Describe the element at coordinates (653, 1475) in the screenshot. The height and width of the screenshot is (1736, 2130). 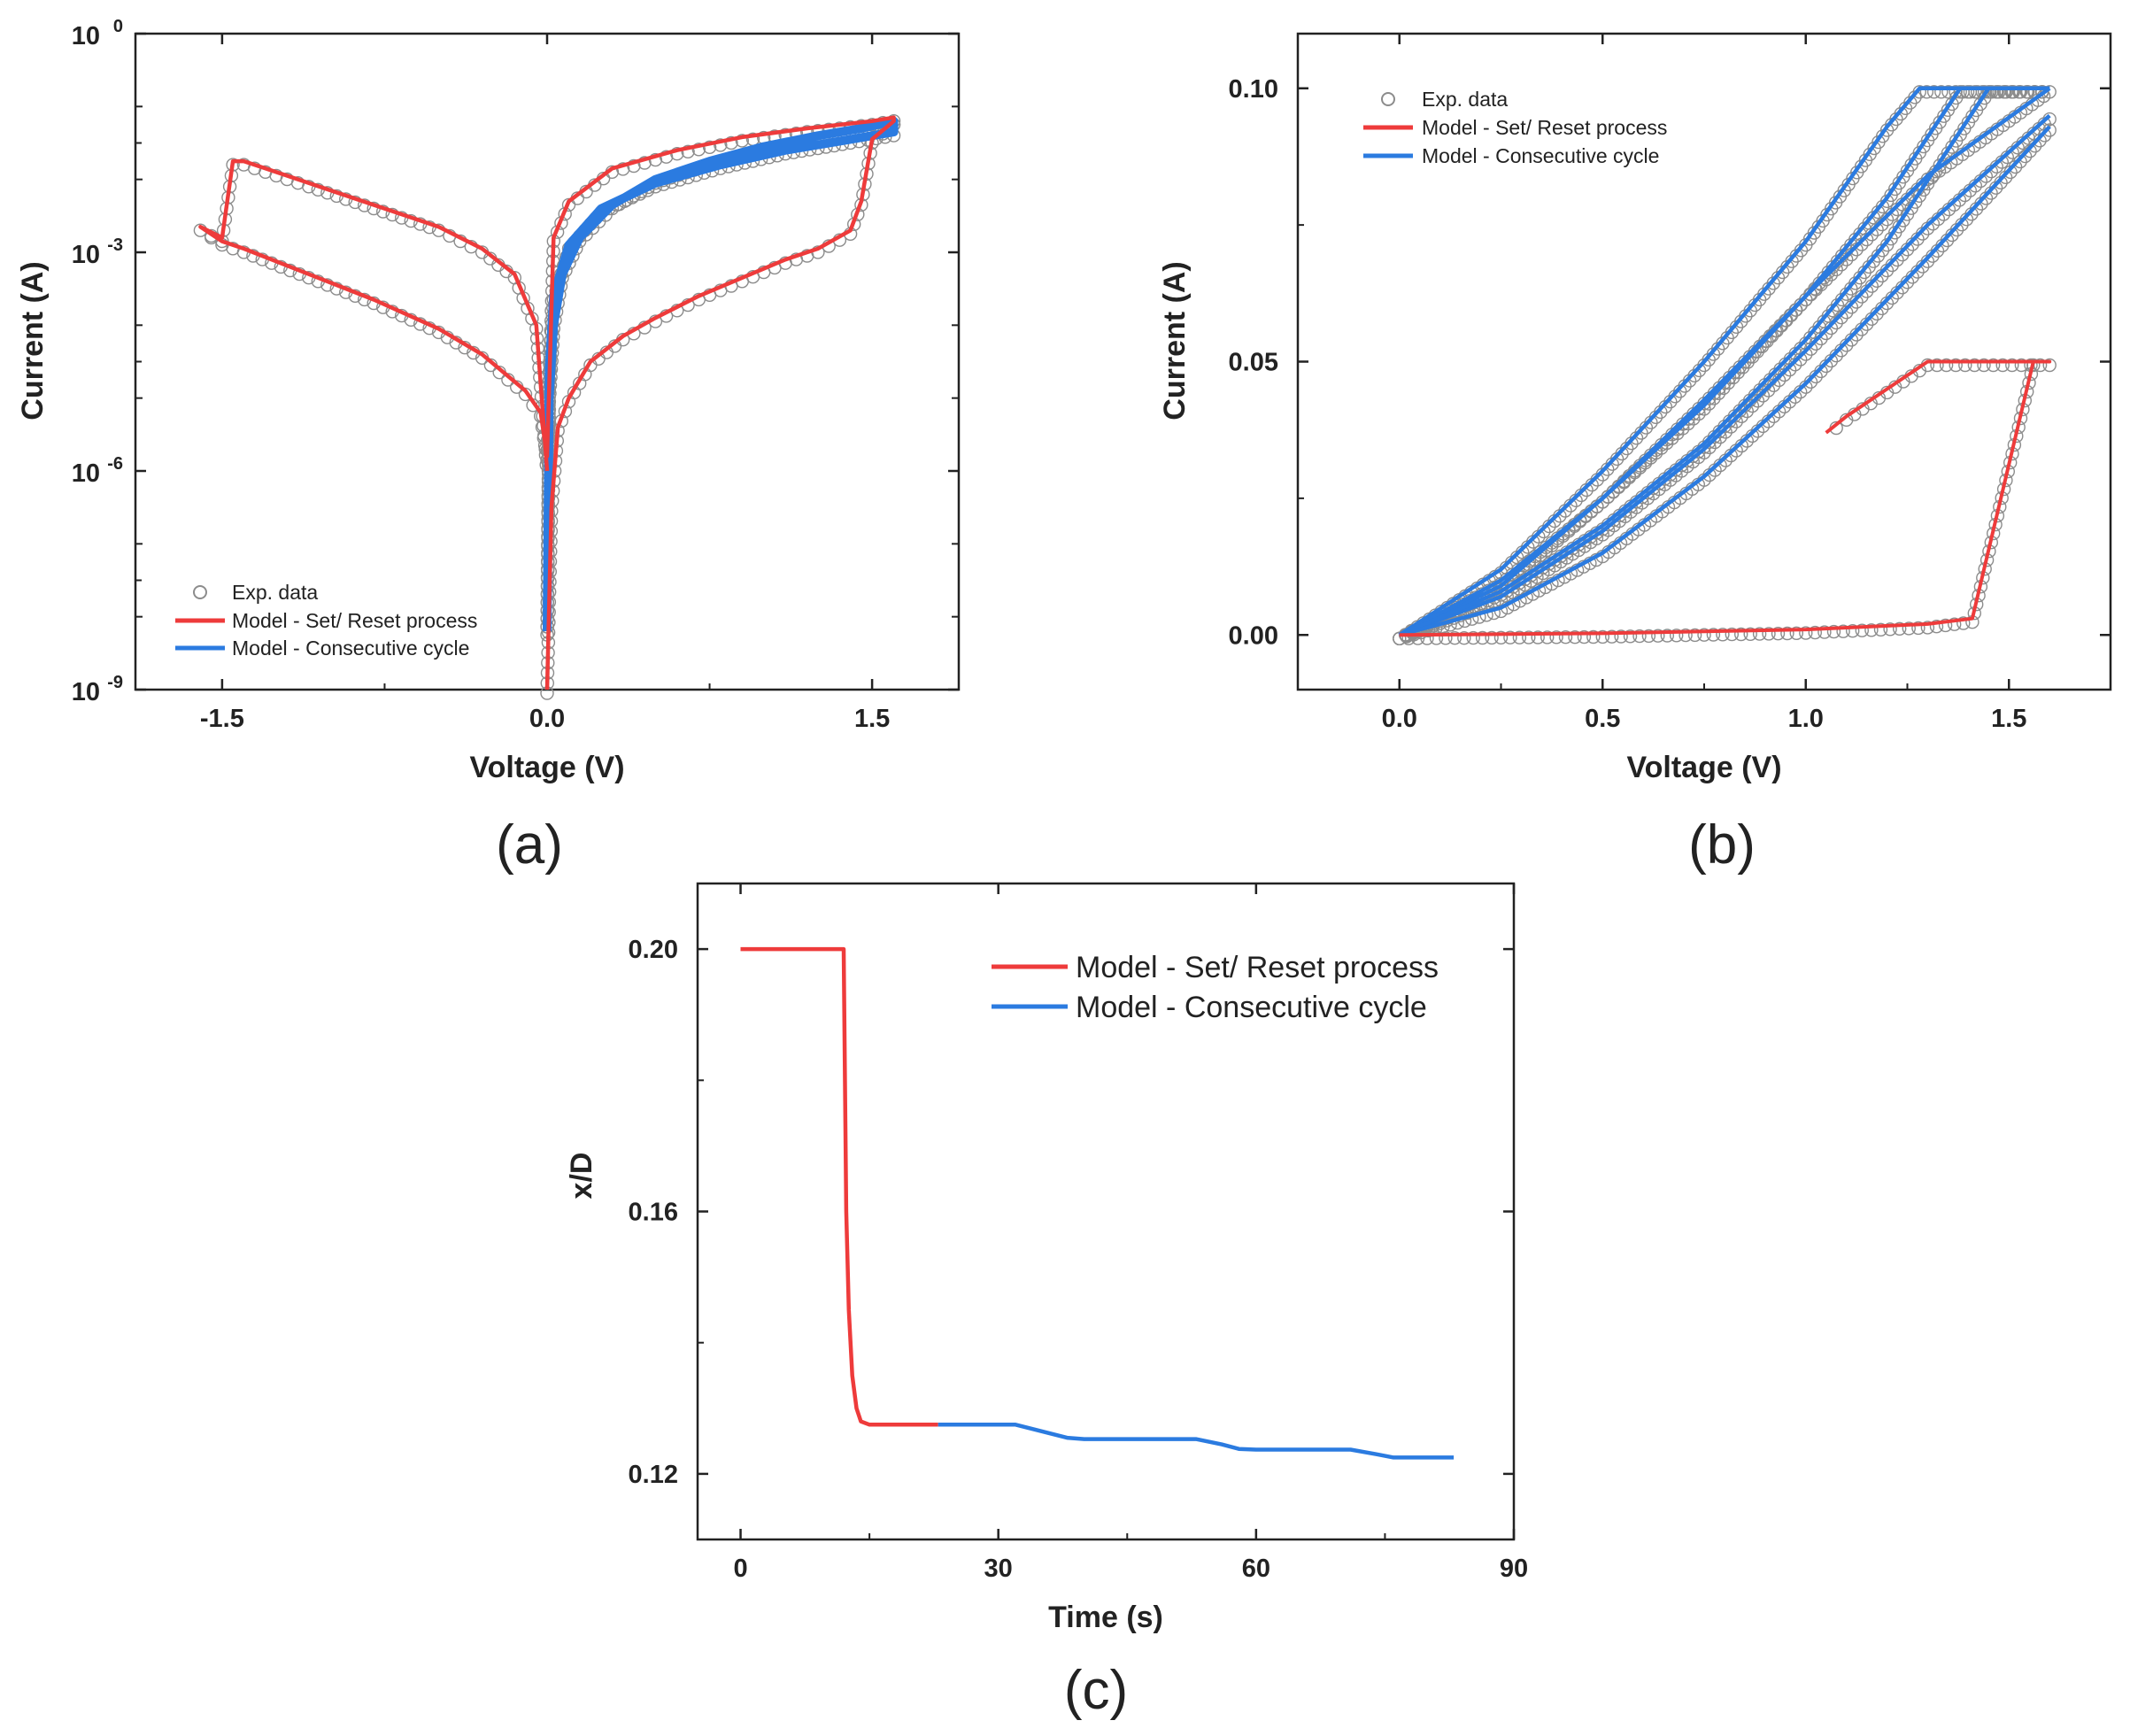
I see `panel-c-ytick-label: 0.12` at that location.